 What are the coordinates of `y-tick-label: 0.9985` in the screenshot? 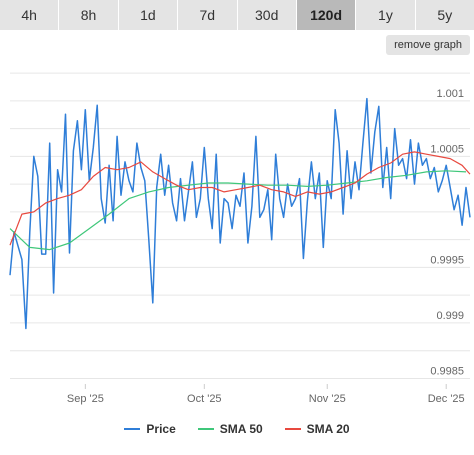 It's located at (447, 371).